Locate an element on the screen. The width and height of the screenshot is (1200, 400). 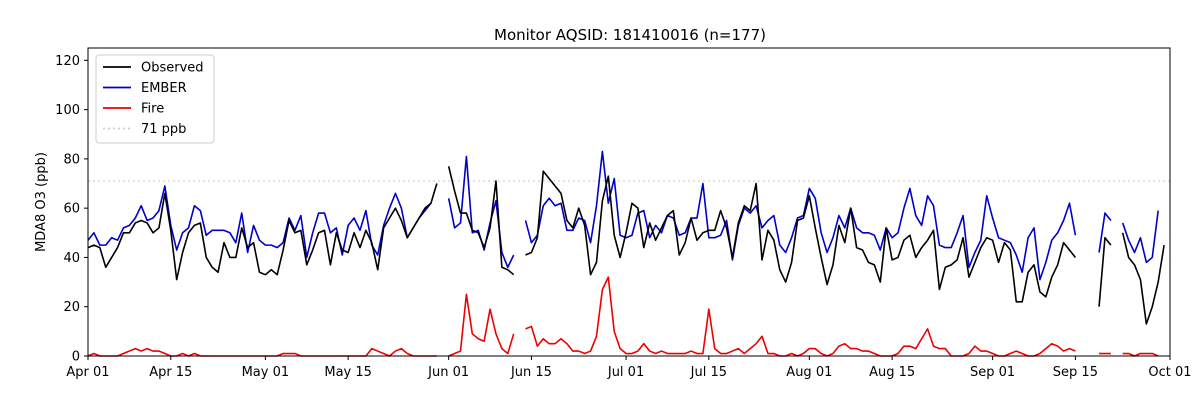
y-tick-label: 60 is located at coordinates (71, 209).